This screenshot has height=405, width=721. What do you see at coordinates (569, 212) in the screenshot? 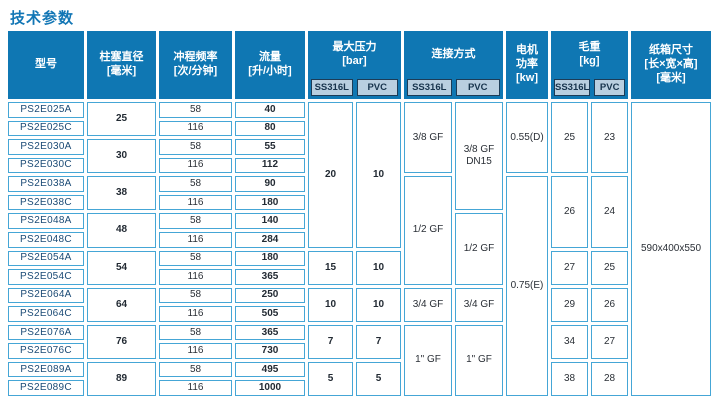
I see `weight-ss316l-cell: 26` at bounding box center [569, 212].